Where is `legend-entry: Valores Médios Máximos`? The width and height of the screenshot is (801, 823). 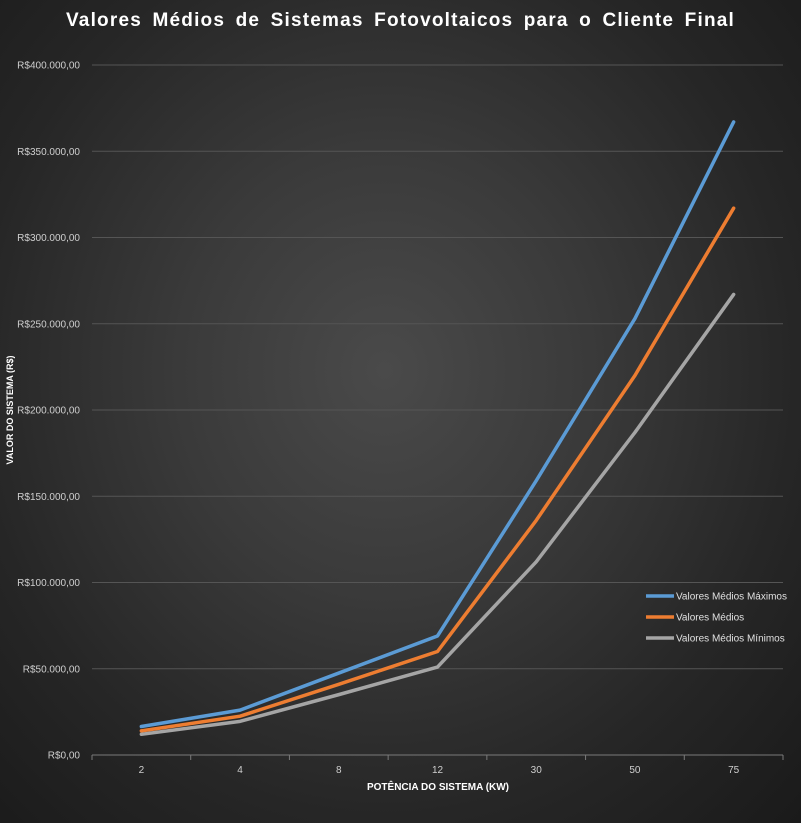 legend-entry: Valores Médios Máximos is located at coordinates (731, 597).